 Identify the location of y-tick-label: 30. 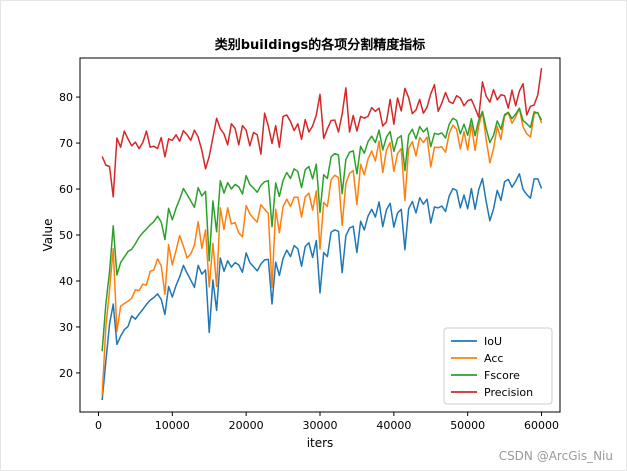
(66, 327).